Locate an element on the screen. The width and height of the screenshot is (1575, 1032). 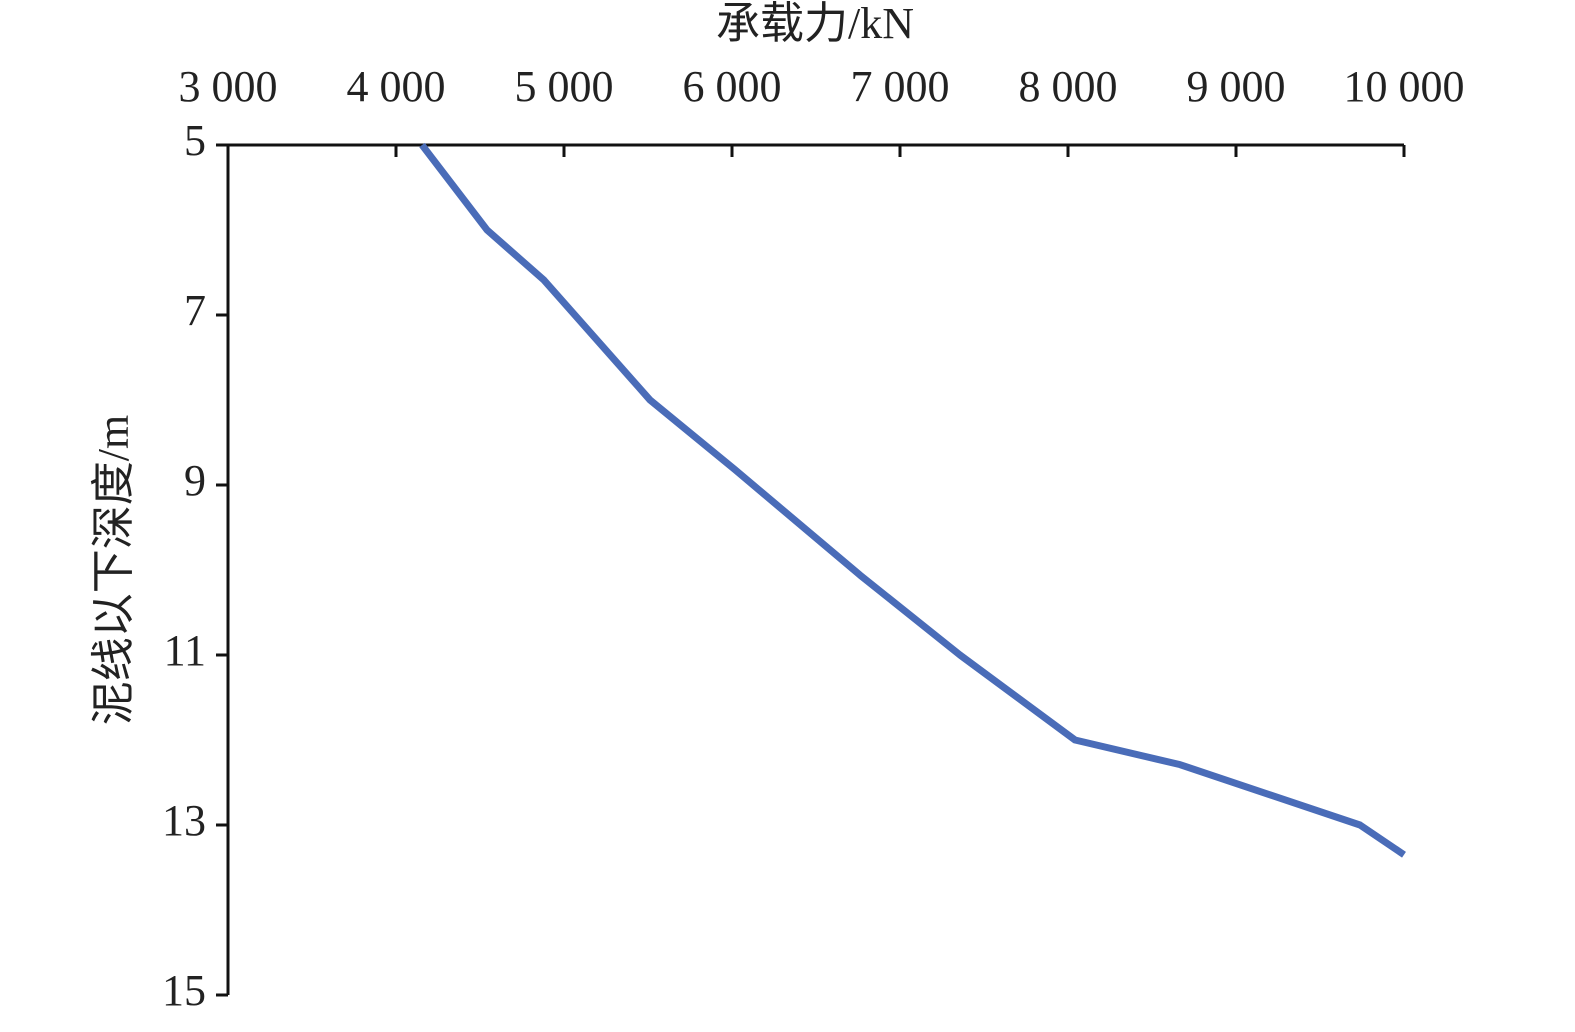
x-tick-label: 9 000 is located at coordinates (1236, 86).